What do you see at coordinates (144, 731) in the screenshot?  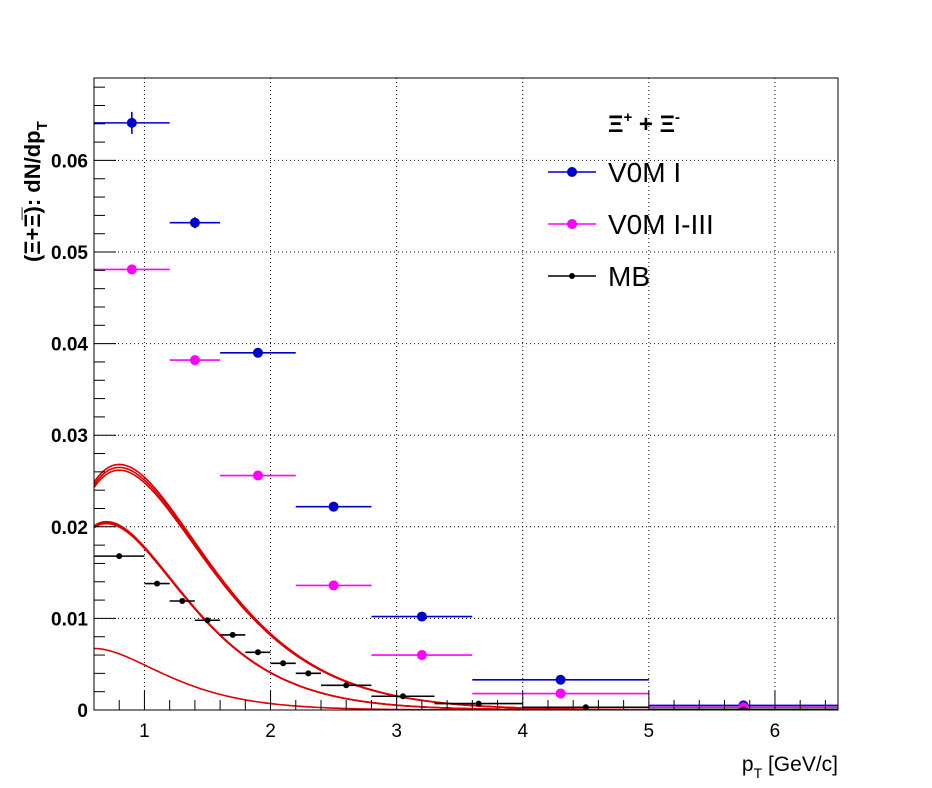 I see `x-tick-label-0: 1` at bounding box center [144, 731].